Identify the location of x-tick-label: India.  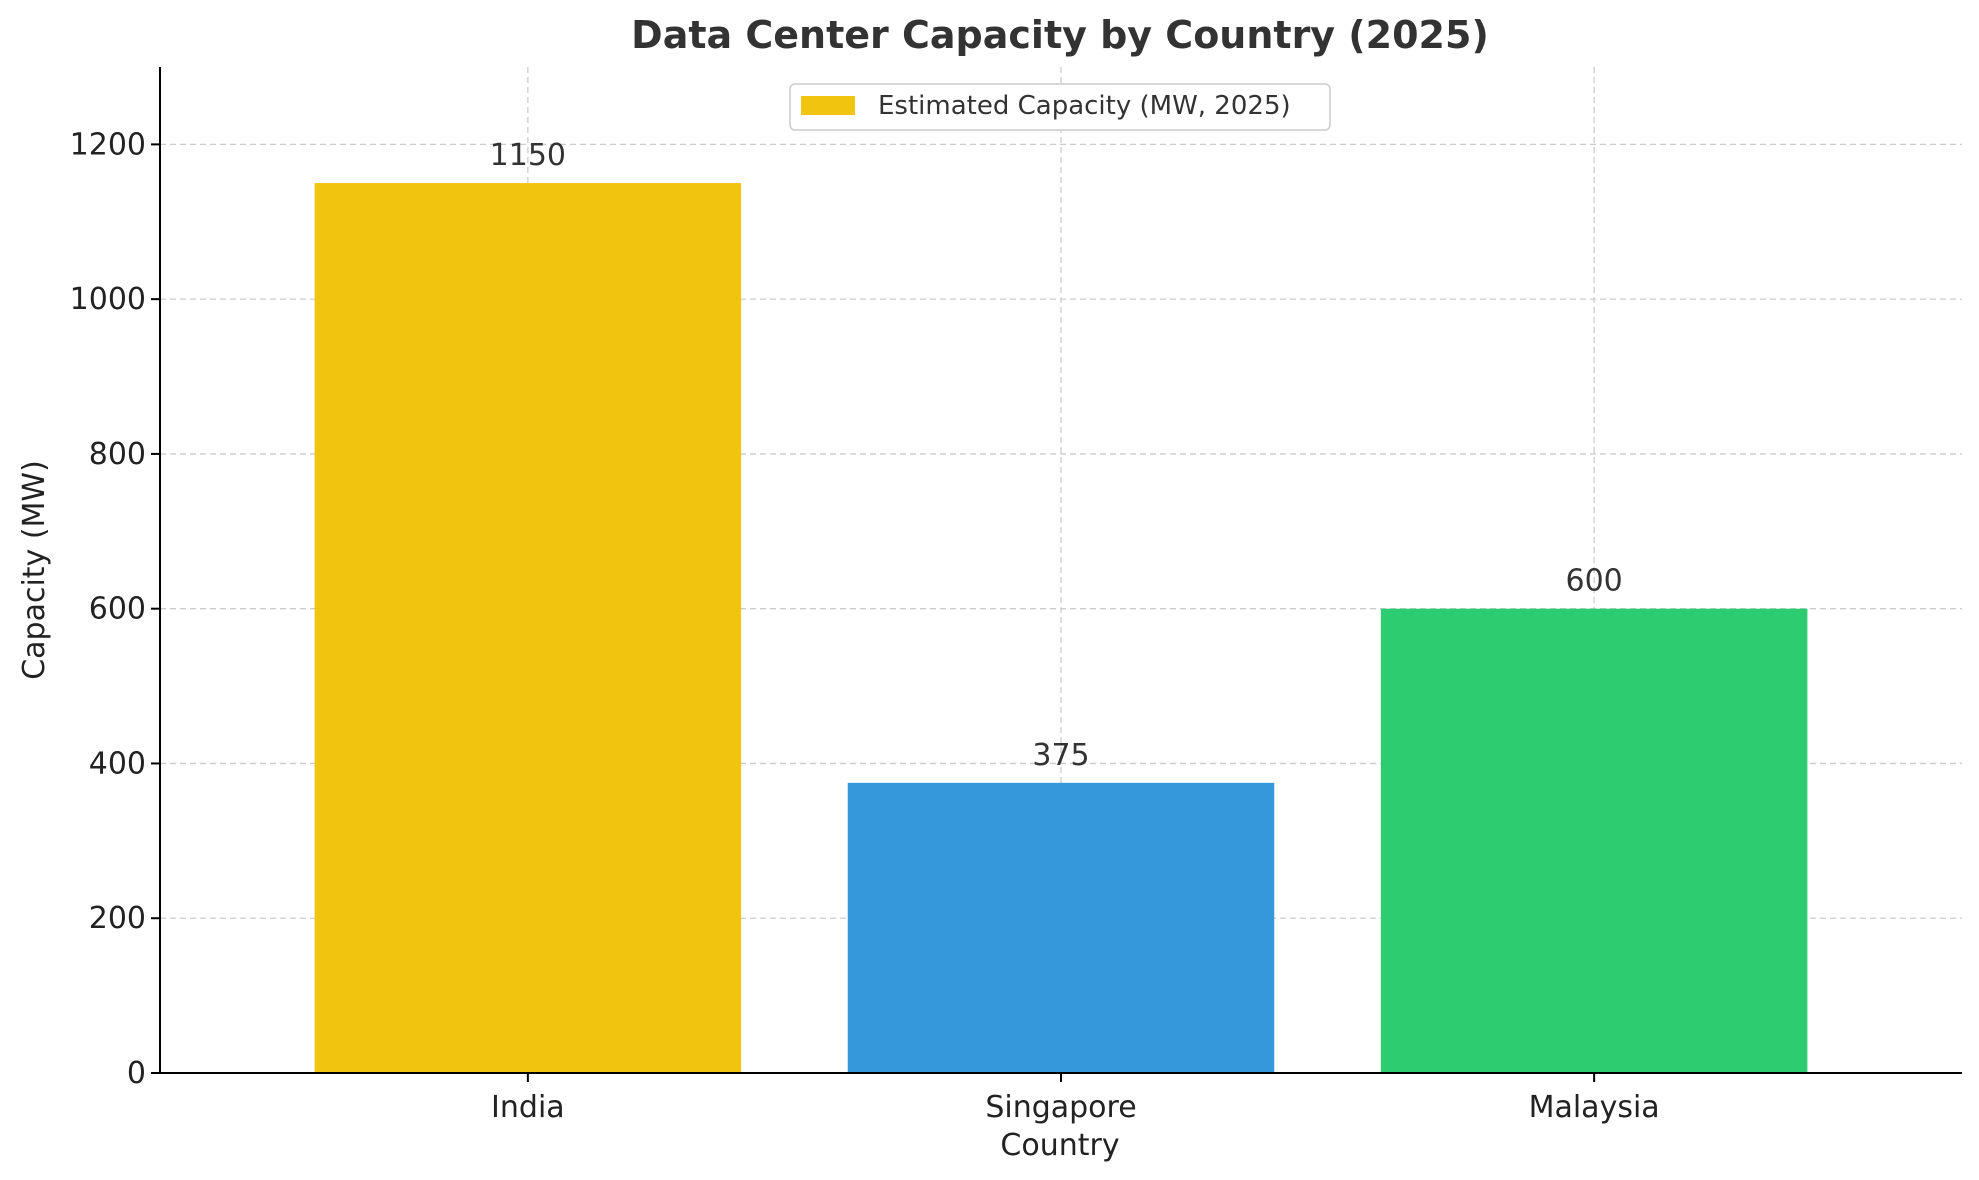
(528, 1107).